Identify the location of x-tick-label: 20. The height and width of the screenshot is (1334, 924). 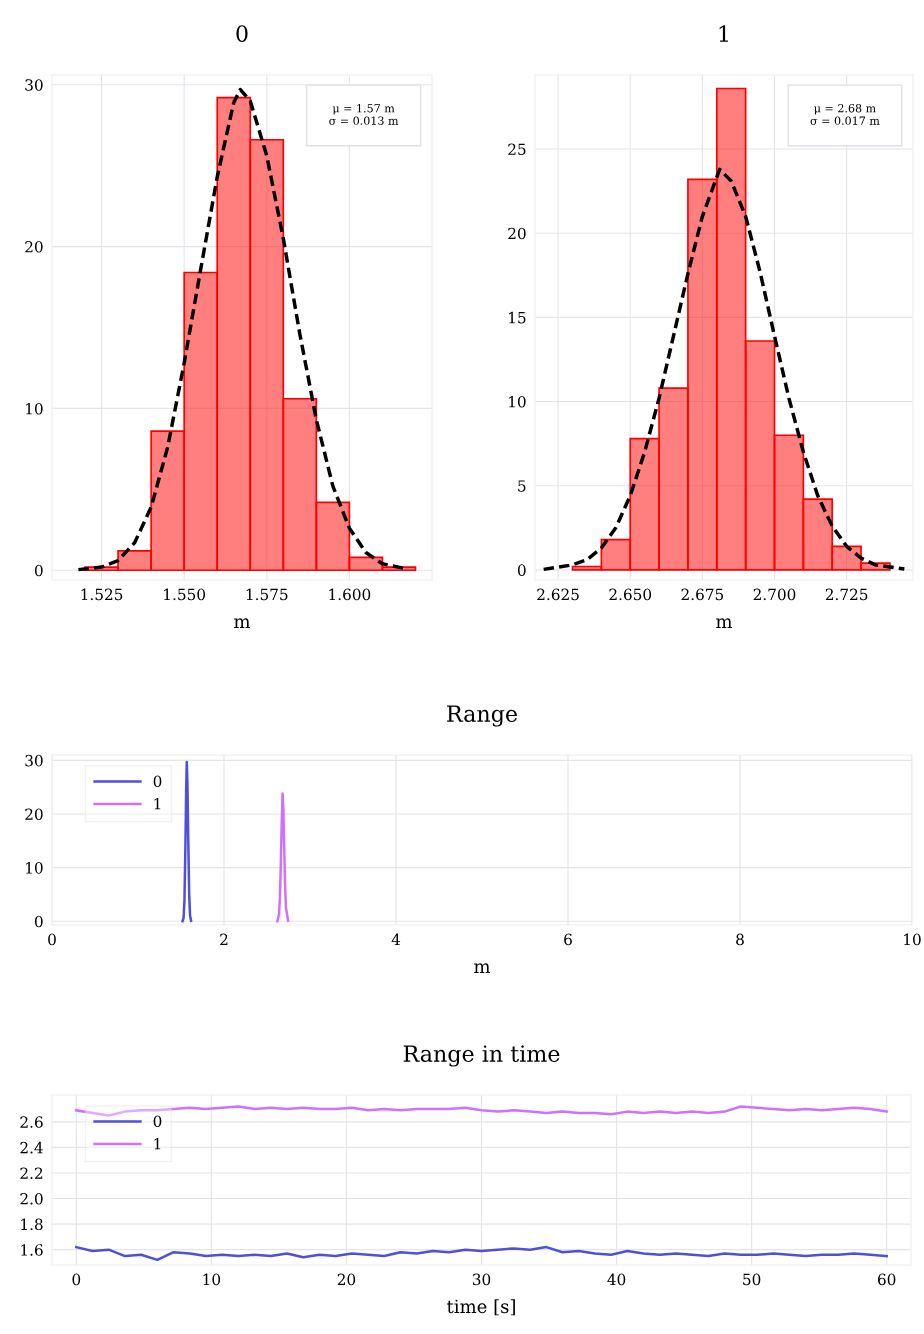
(346, 1279).